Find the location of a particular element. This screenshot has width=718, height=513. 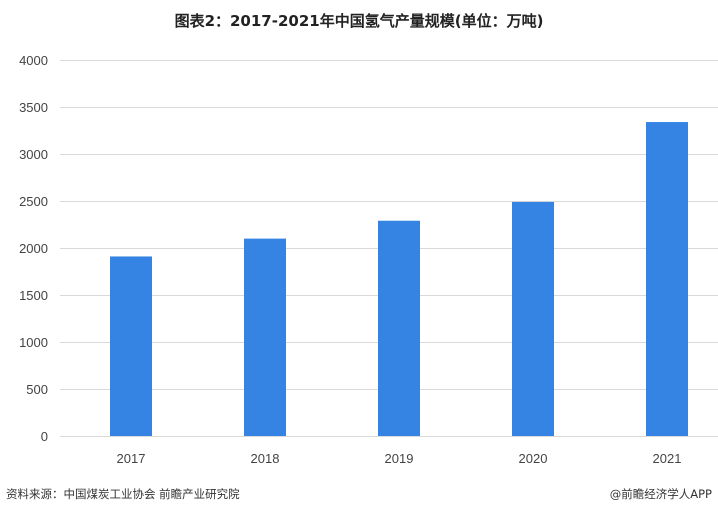

y-tick-label: 1500 is located at coordinates (33, 295).